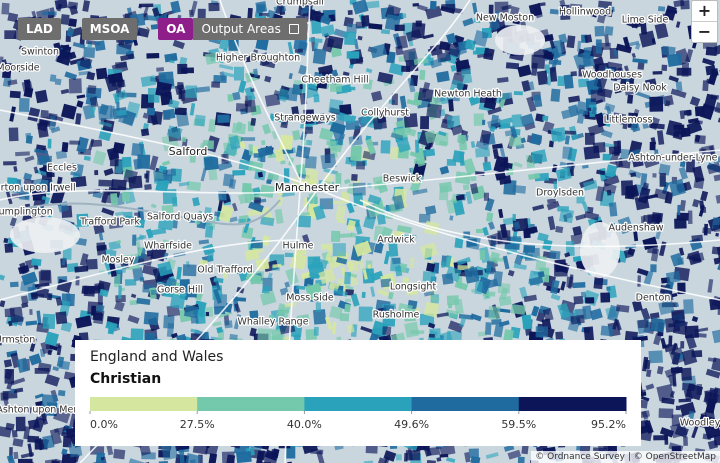 The image size is (720, 463). Describe the element at coordinates (109, 29) in the screenshot. I see `crumb-msoa: MSOA` at that location.